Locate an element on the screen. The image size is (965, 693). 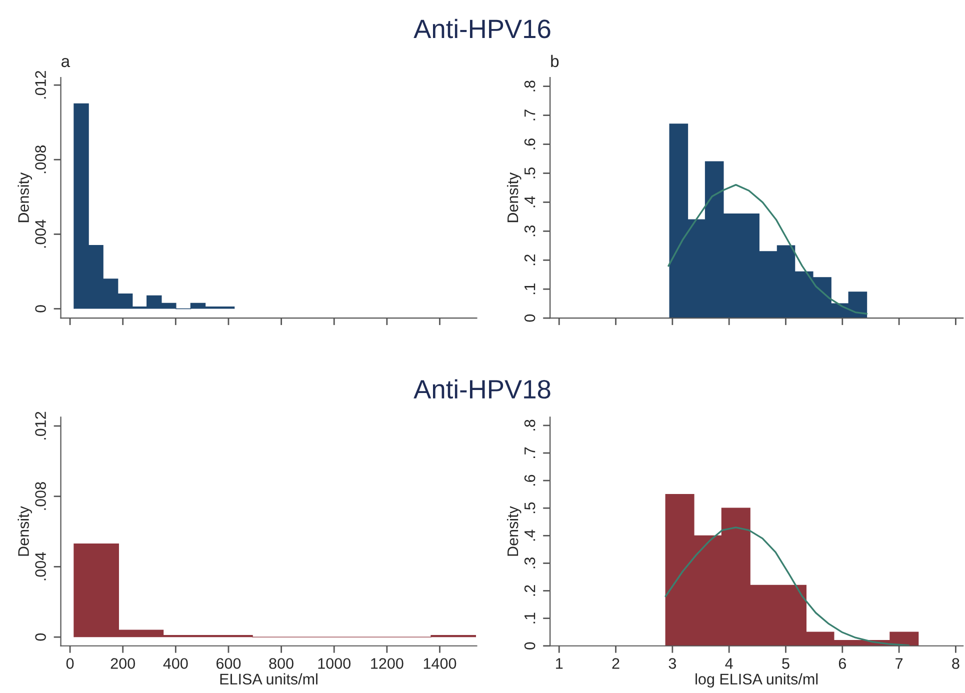
x-tick-label: 1 is located at coordinates (559, 663).